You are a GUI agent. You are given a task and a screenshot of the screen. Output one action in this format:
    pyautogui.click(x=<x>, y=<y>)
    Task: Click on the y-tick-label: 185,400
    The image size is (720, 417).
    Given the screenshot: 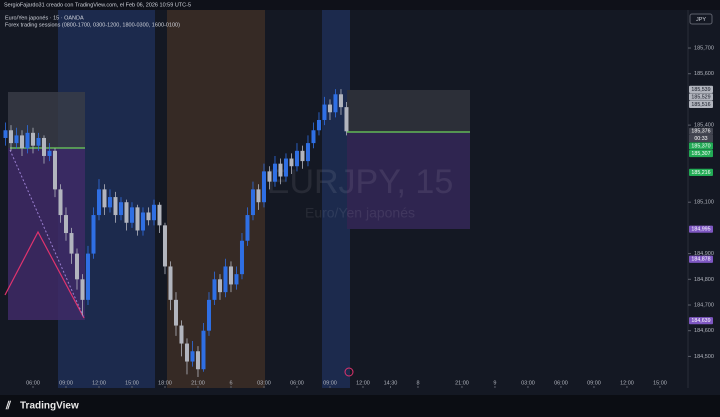 What is the action you would take?
    pyautogui.click(x=704, y=126)
    